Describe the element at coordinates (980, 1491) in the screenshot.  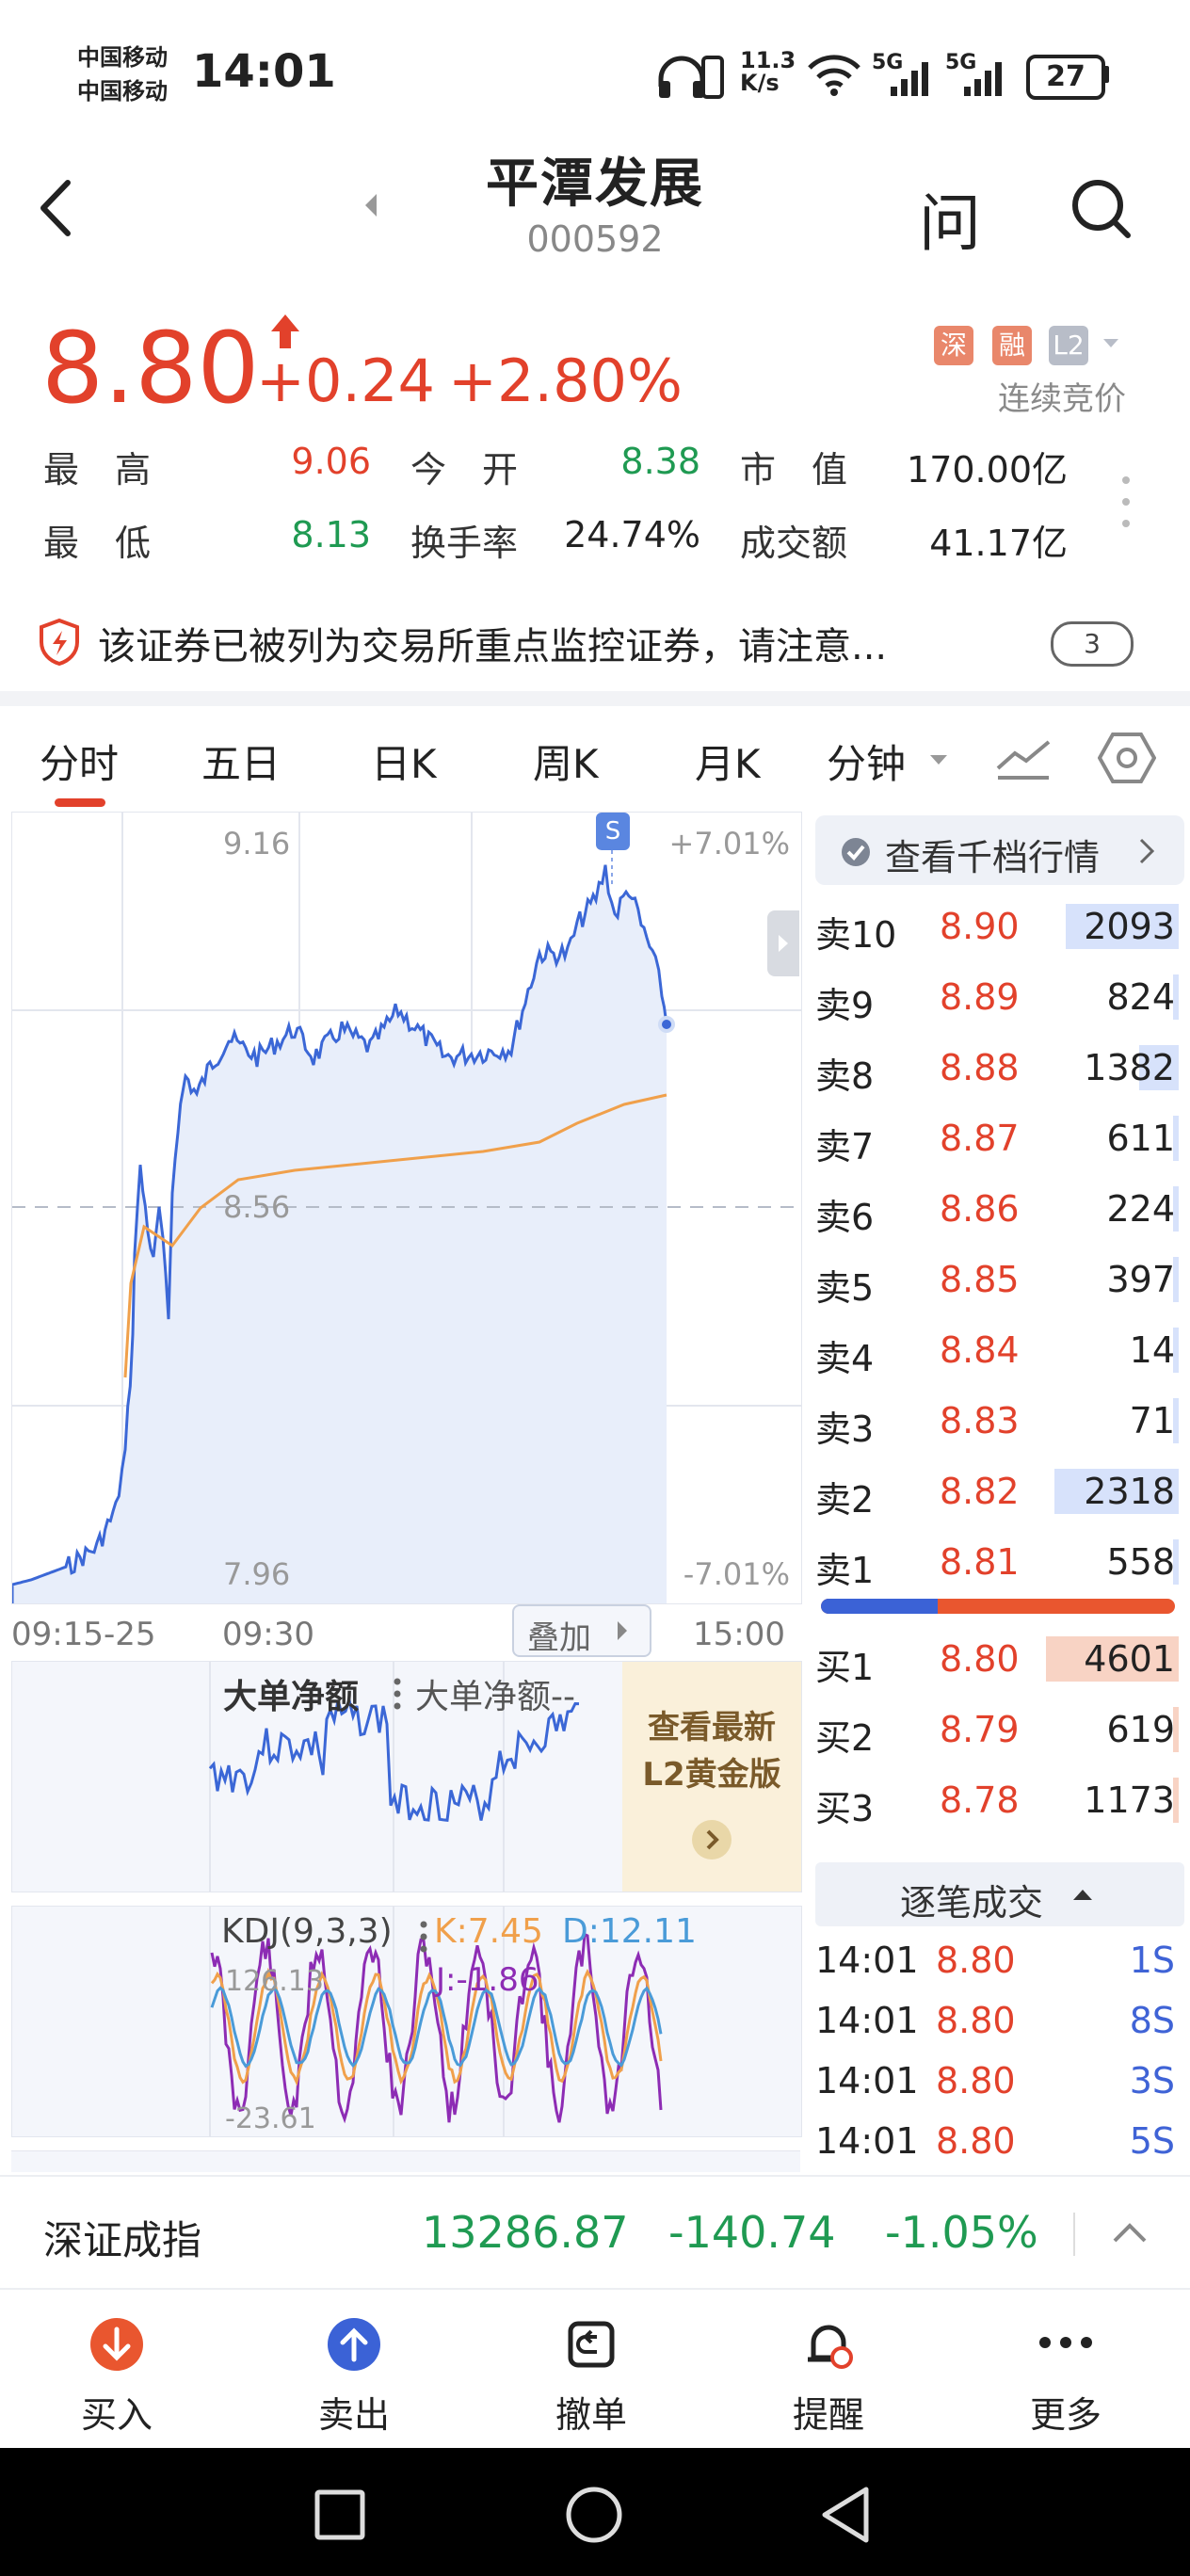
I see `ask-level-price: 8.82` at that location.